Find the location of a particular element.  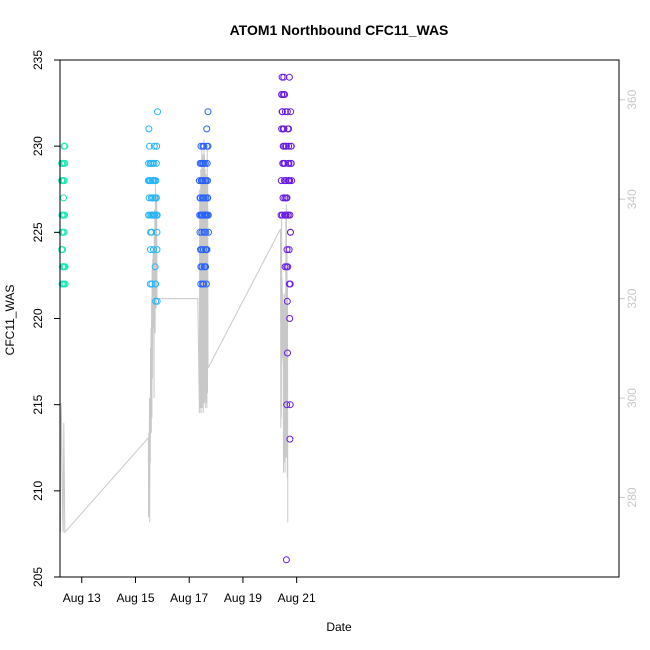

x-axis-label: Date is located at coordinates (339, 627).